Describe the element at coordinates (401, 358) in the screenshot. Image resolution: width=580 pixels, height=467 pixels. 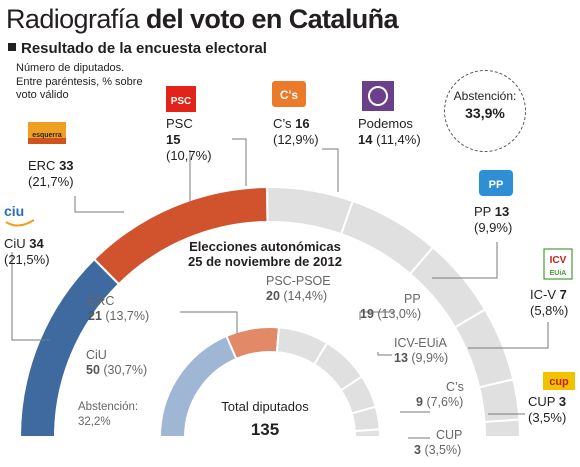
I see `in-icv-seats: 13` at that location.